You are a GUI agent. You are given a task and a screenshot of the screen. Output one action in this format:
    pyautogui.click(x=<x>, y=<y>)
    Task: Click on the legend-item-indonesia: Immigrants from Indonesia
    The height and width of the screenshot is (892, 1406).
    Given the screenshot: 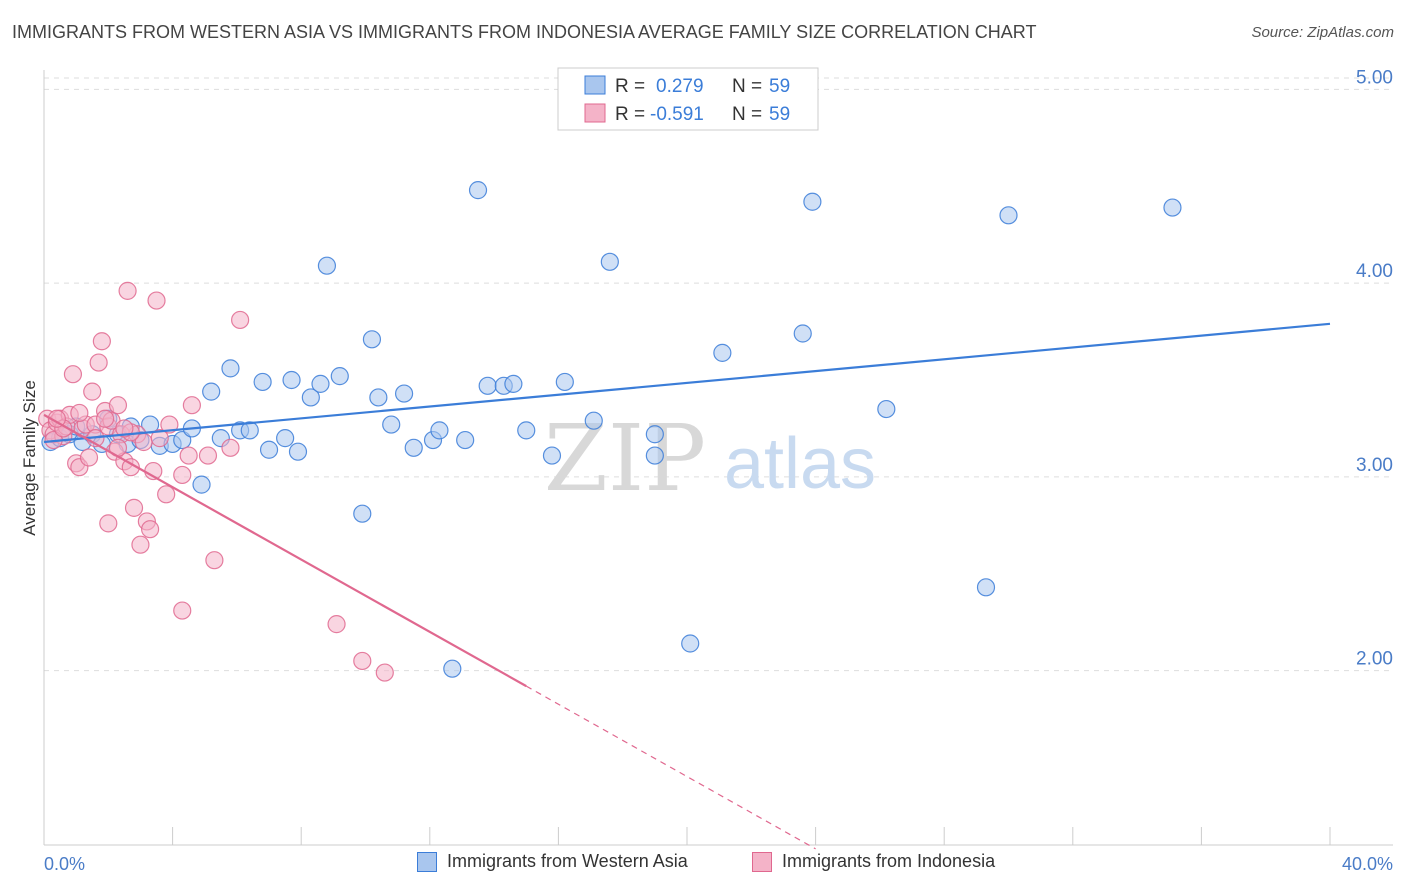 What is the action you would take?
    pyautogui.click(x=873, y=861)
    